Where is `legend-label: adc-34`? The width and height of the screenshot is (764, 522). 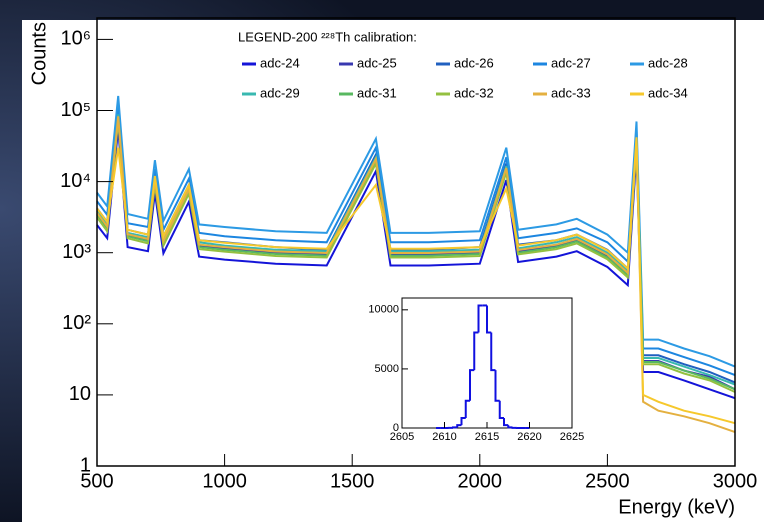 legend-label: adc-34 is located at coordinates (668, 92).